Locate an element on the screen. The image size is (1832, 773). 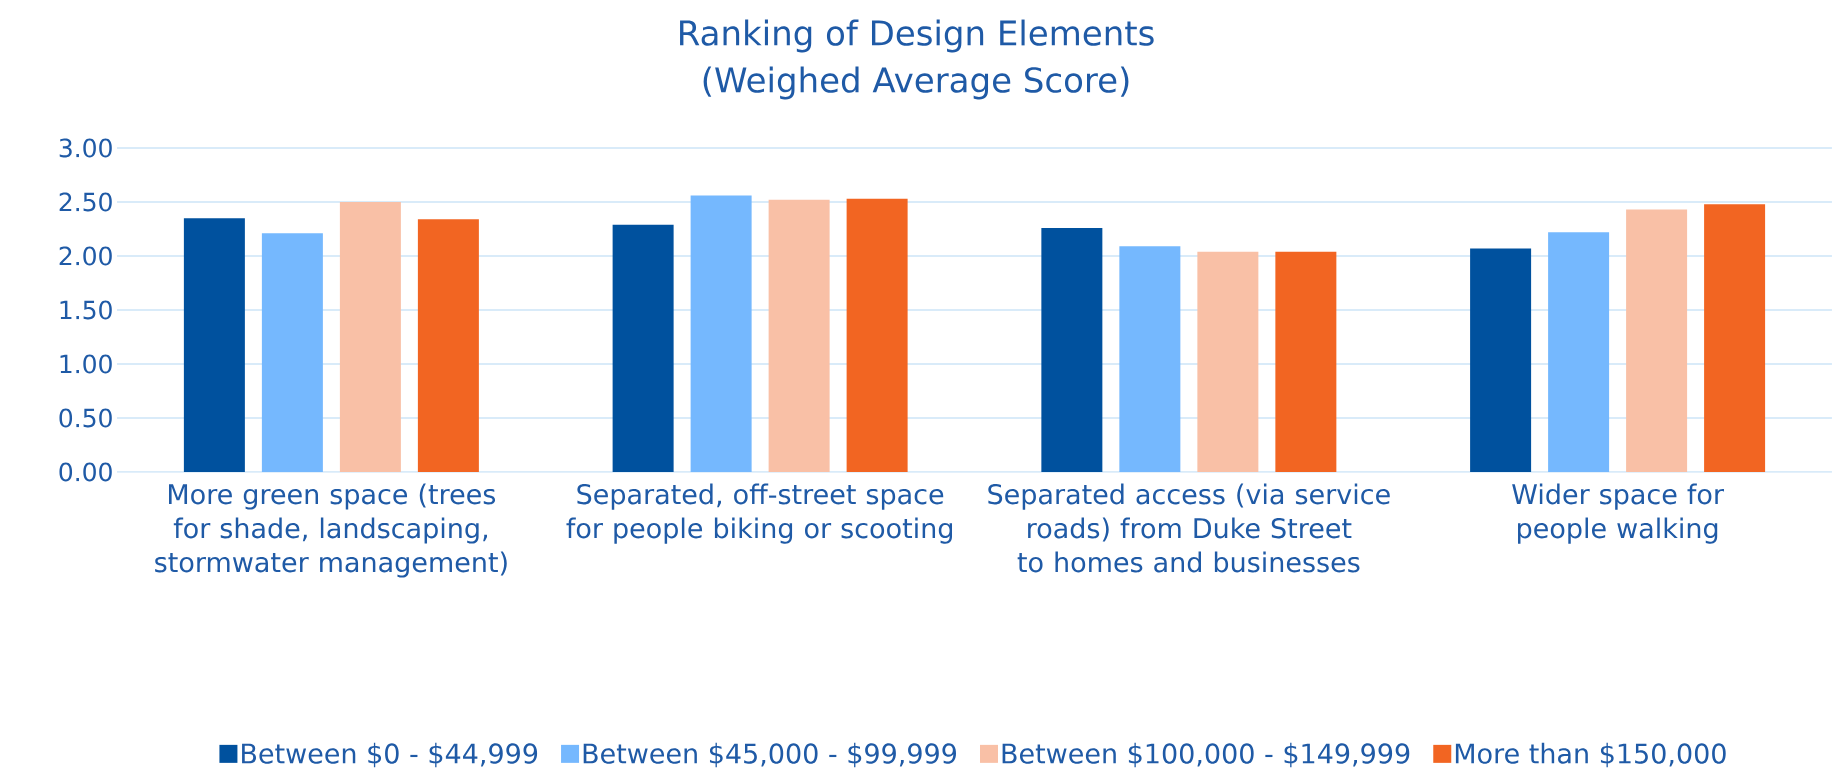
chart-title: Ranking of Design Elements is located at coordinates (917, 36).